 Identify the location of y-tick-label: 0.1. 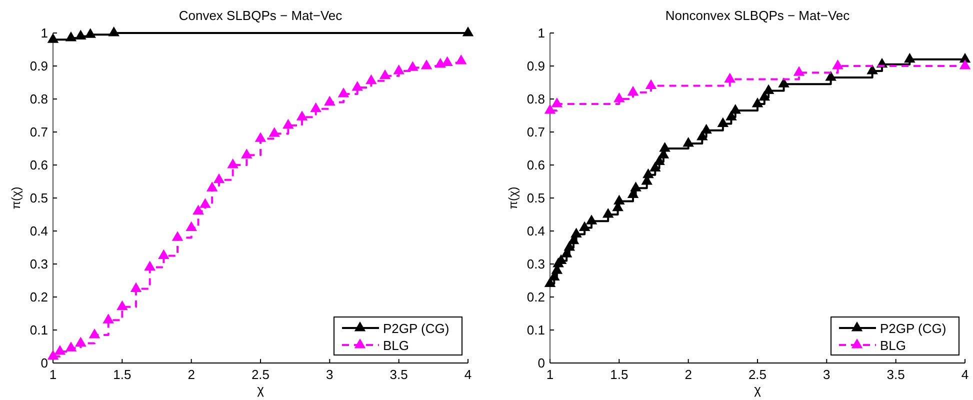
(535, 330).